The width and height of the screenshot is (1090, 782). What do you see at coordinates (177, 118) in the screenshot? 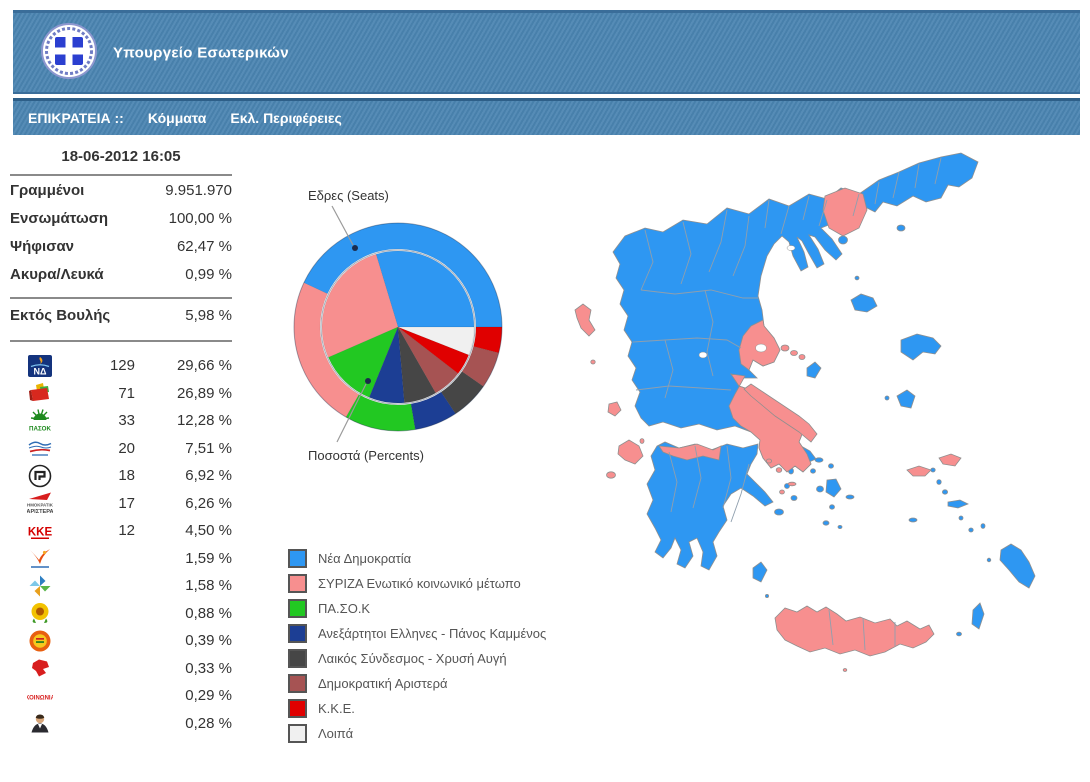
I see `nav-link-parties: Κόμματα` at bounding box center [177, 118].